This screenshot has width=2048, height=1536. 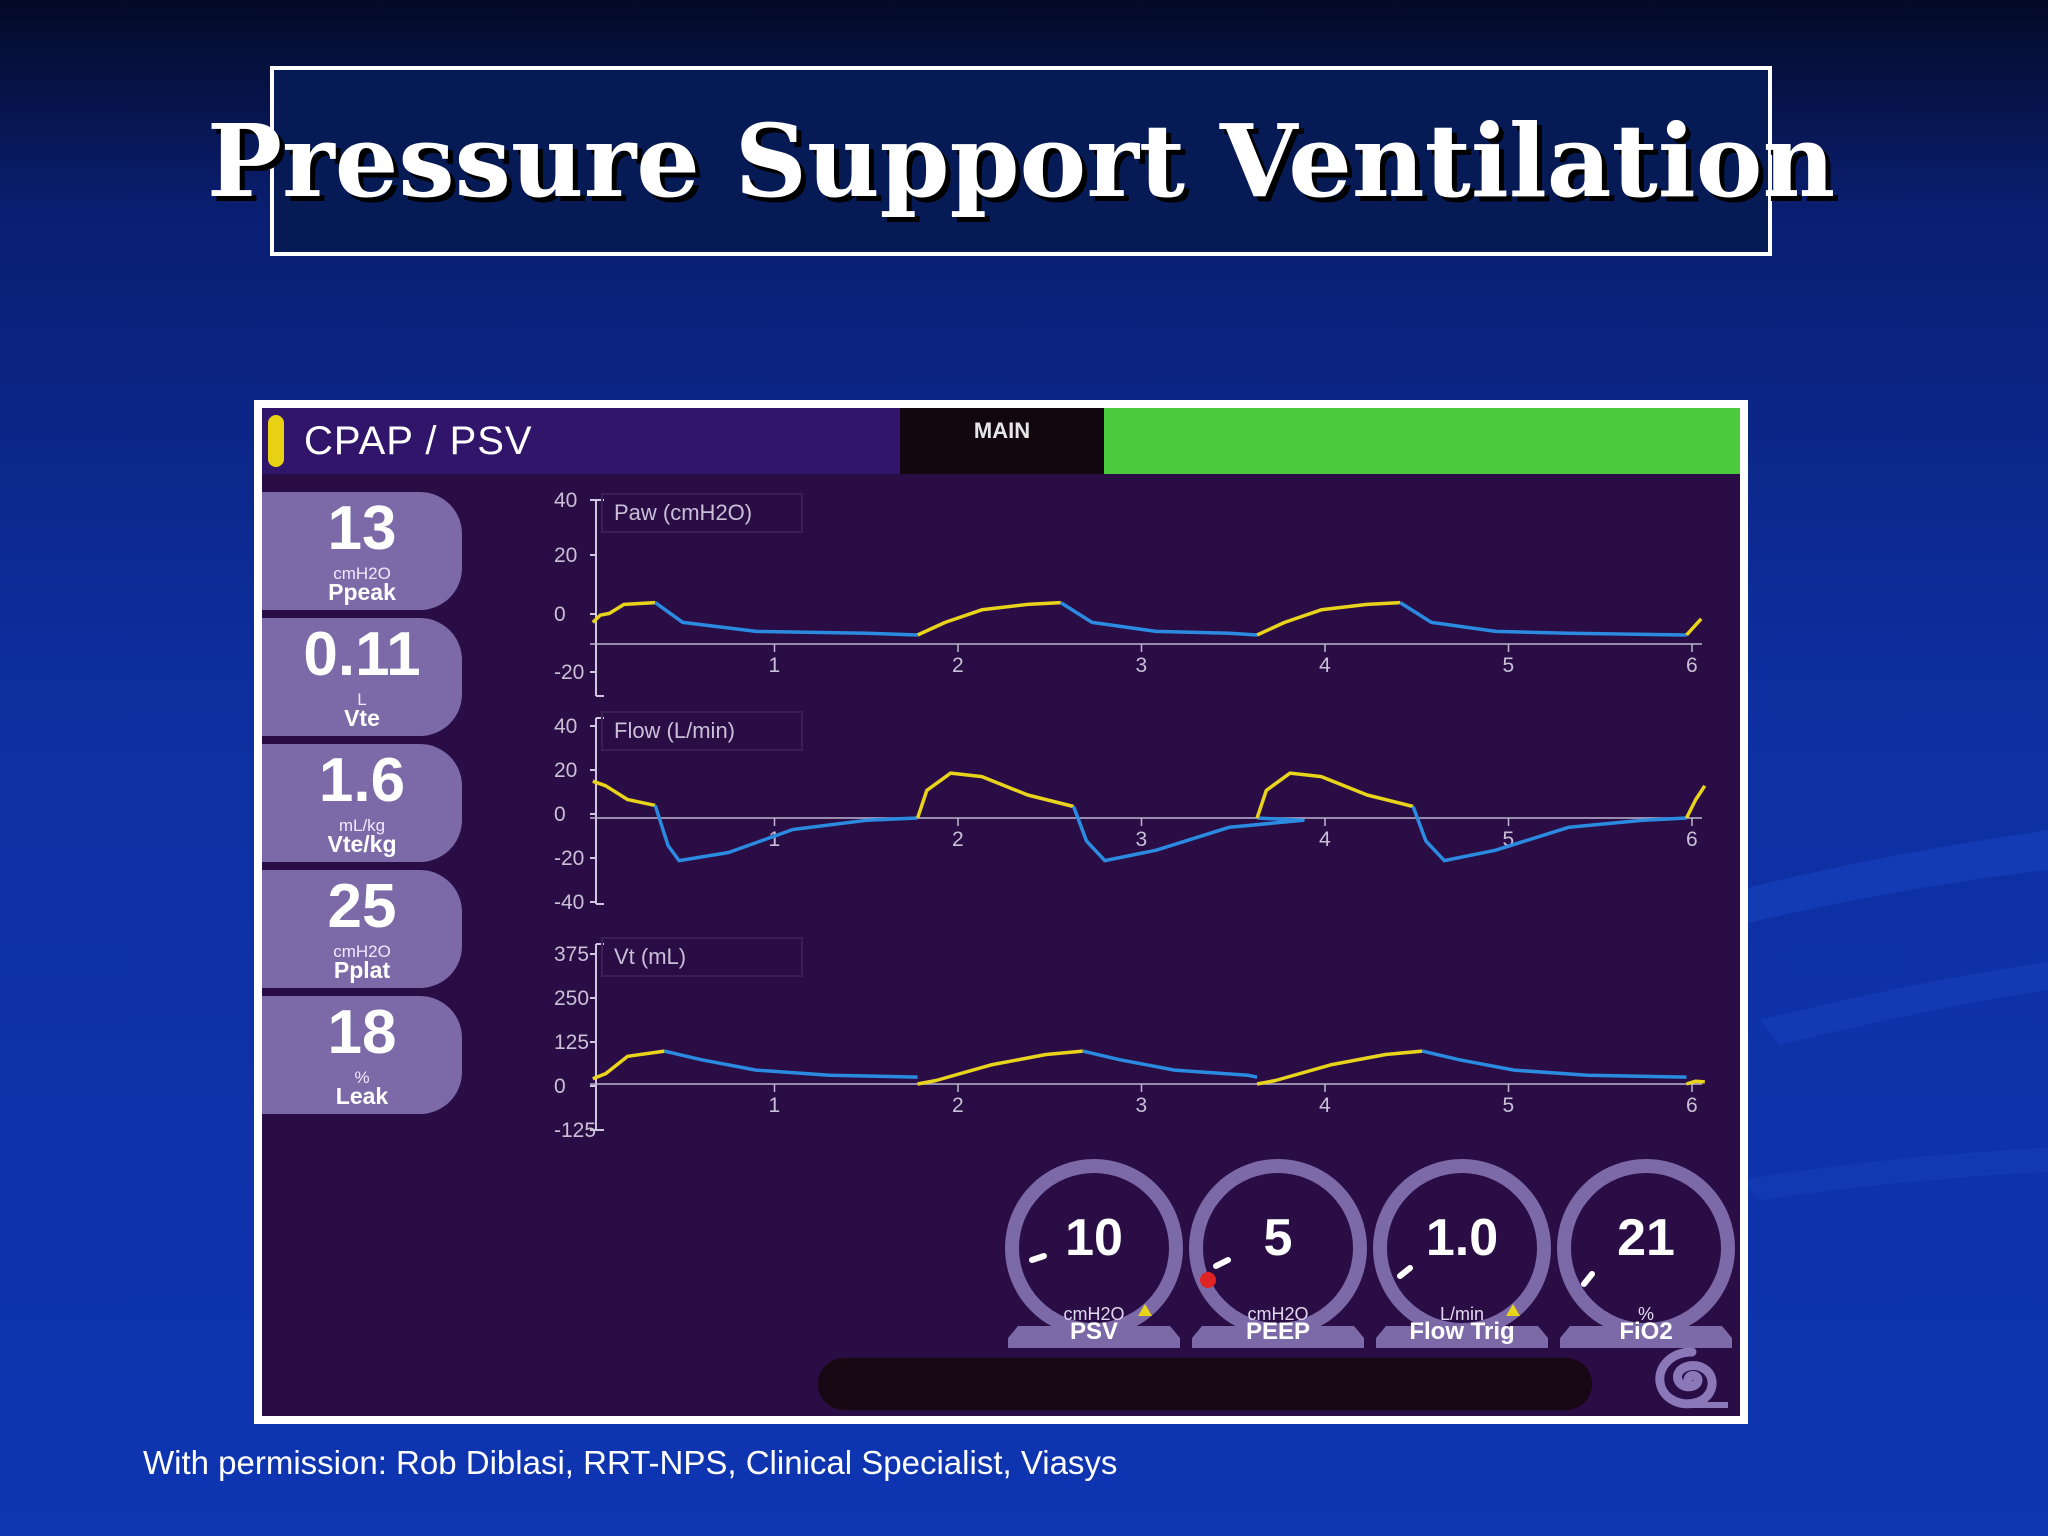 I want to click on knob-value: 1.0, so click(x=1462, y=1238).